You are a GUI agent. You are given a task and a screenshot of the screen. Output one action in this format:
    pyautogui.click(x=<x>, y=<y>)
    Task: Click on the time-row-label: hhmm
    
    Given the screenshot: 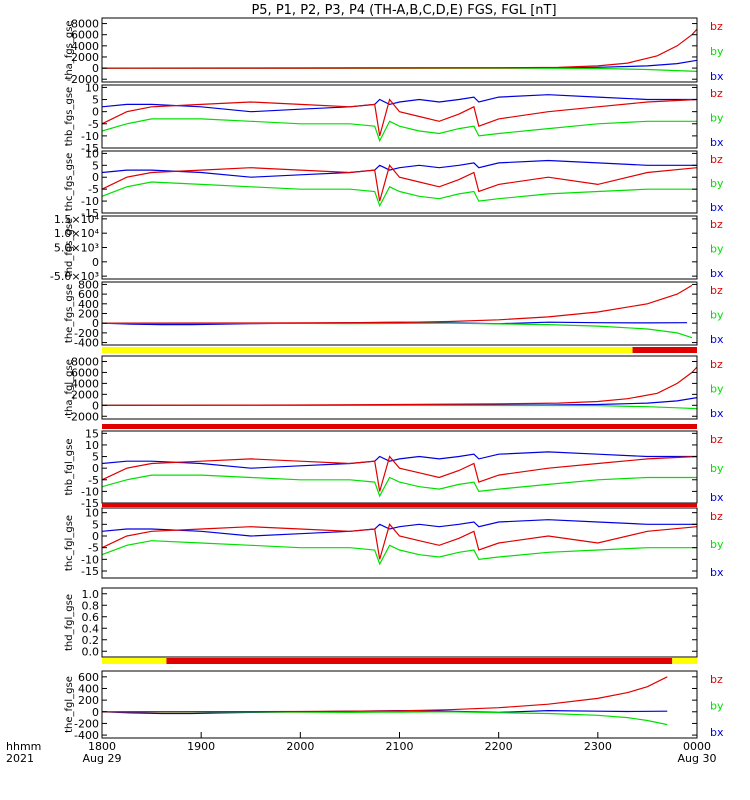 What is the action you would take?
    pyautogui.click(x=23, y=746)
    